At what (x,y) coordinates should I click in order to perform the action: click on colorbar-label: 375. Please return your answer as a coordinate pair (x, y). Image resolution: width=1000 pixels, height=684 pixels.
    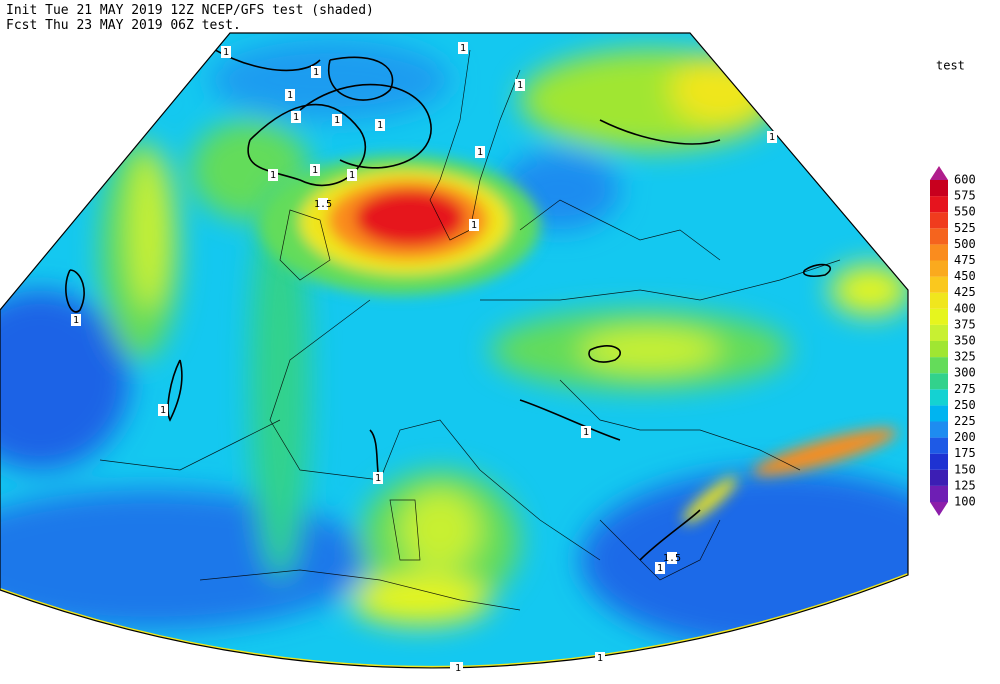
    Looking at the image, I should click on (965, 324).